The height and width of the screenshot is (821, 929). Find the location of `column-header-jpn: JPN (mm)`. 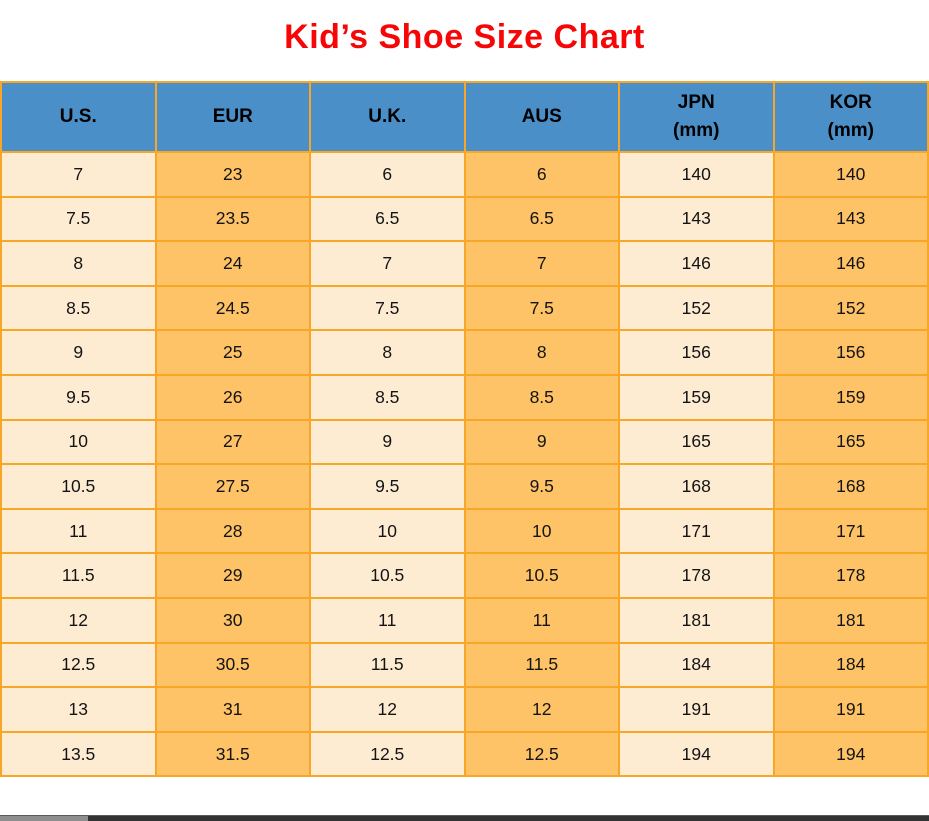

column-header-jpn: JPN (mm) is located at coordinates (696, 117).